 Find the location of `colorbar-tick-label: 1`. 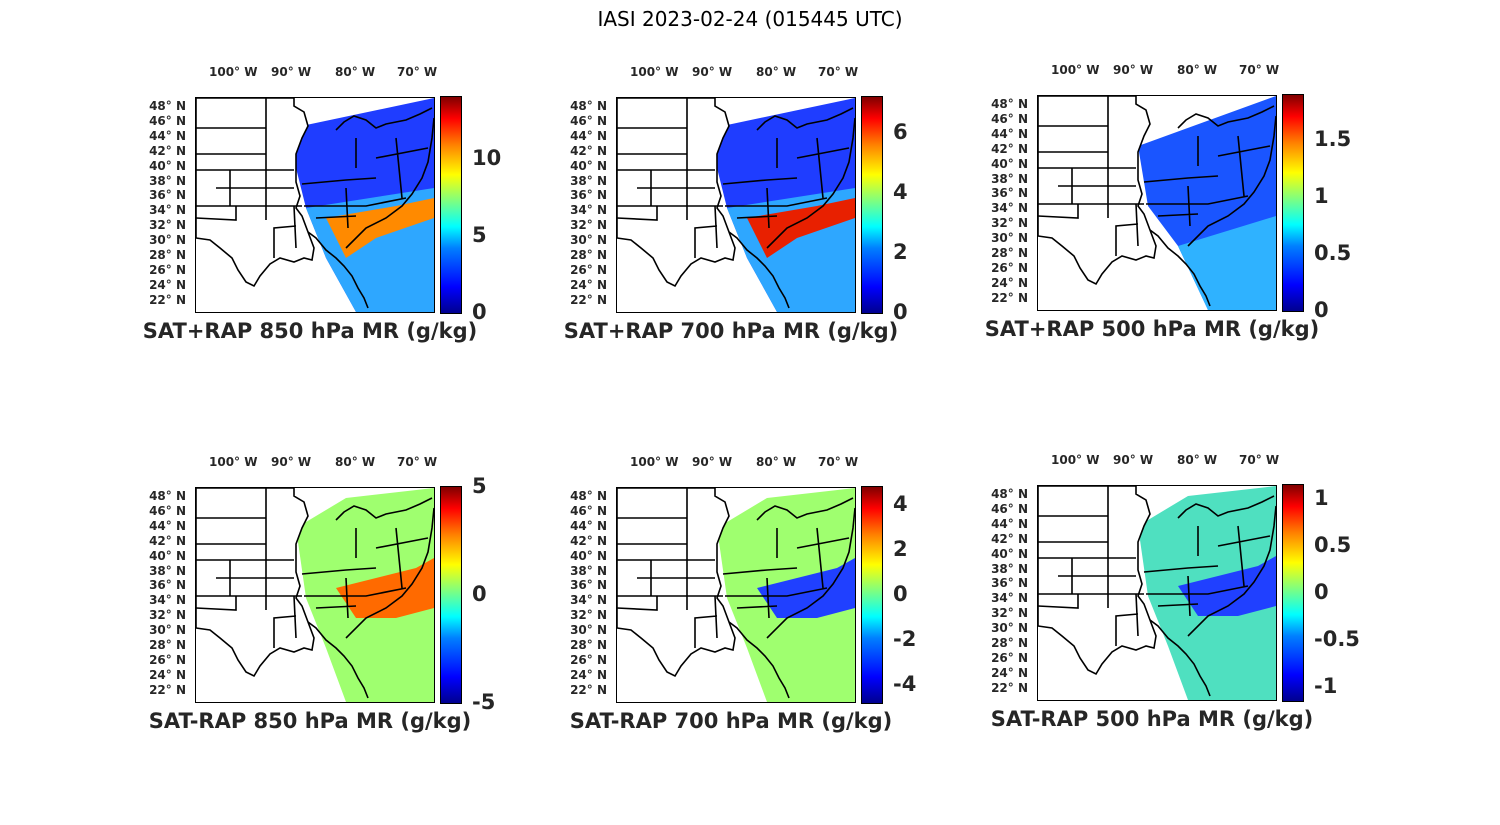

colorbar-tick-label: 1 is located at coordinates (1321, 498).